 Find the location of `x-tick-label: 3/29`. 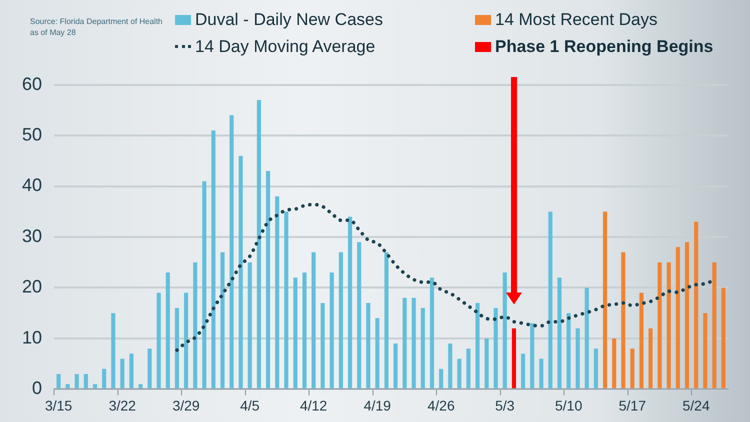

x-tick-label: 3/29 is located at coordinates (186, 405).